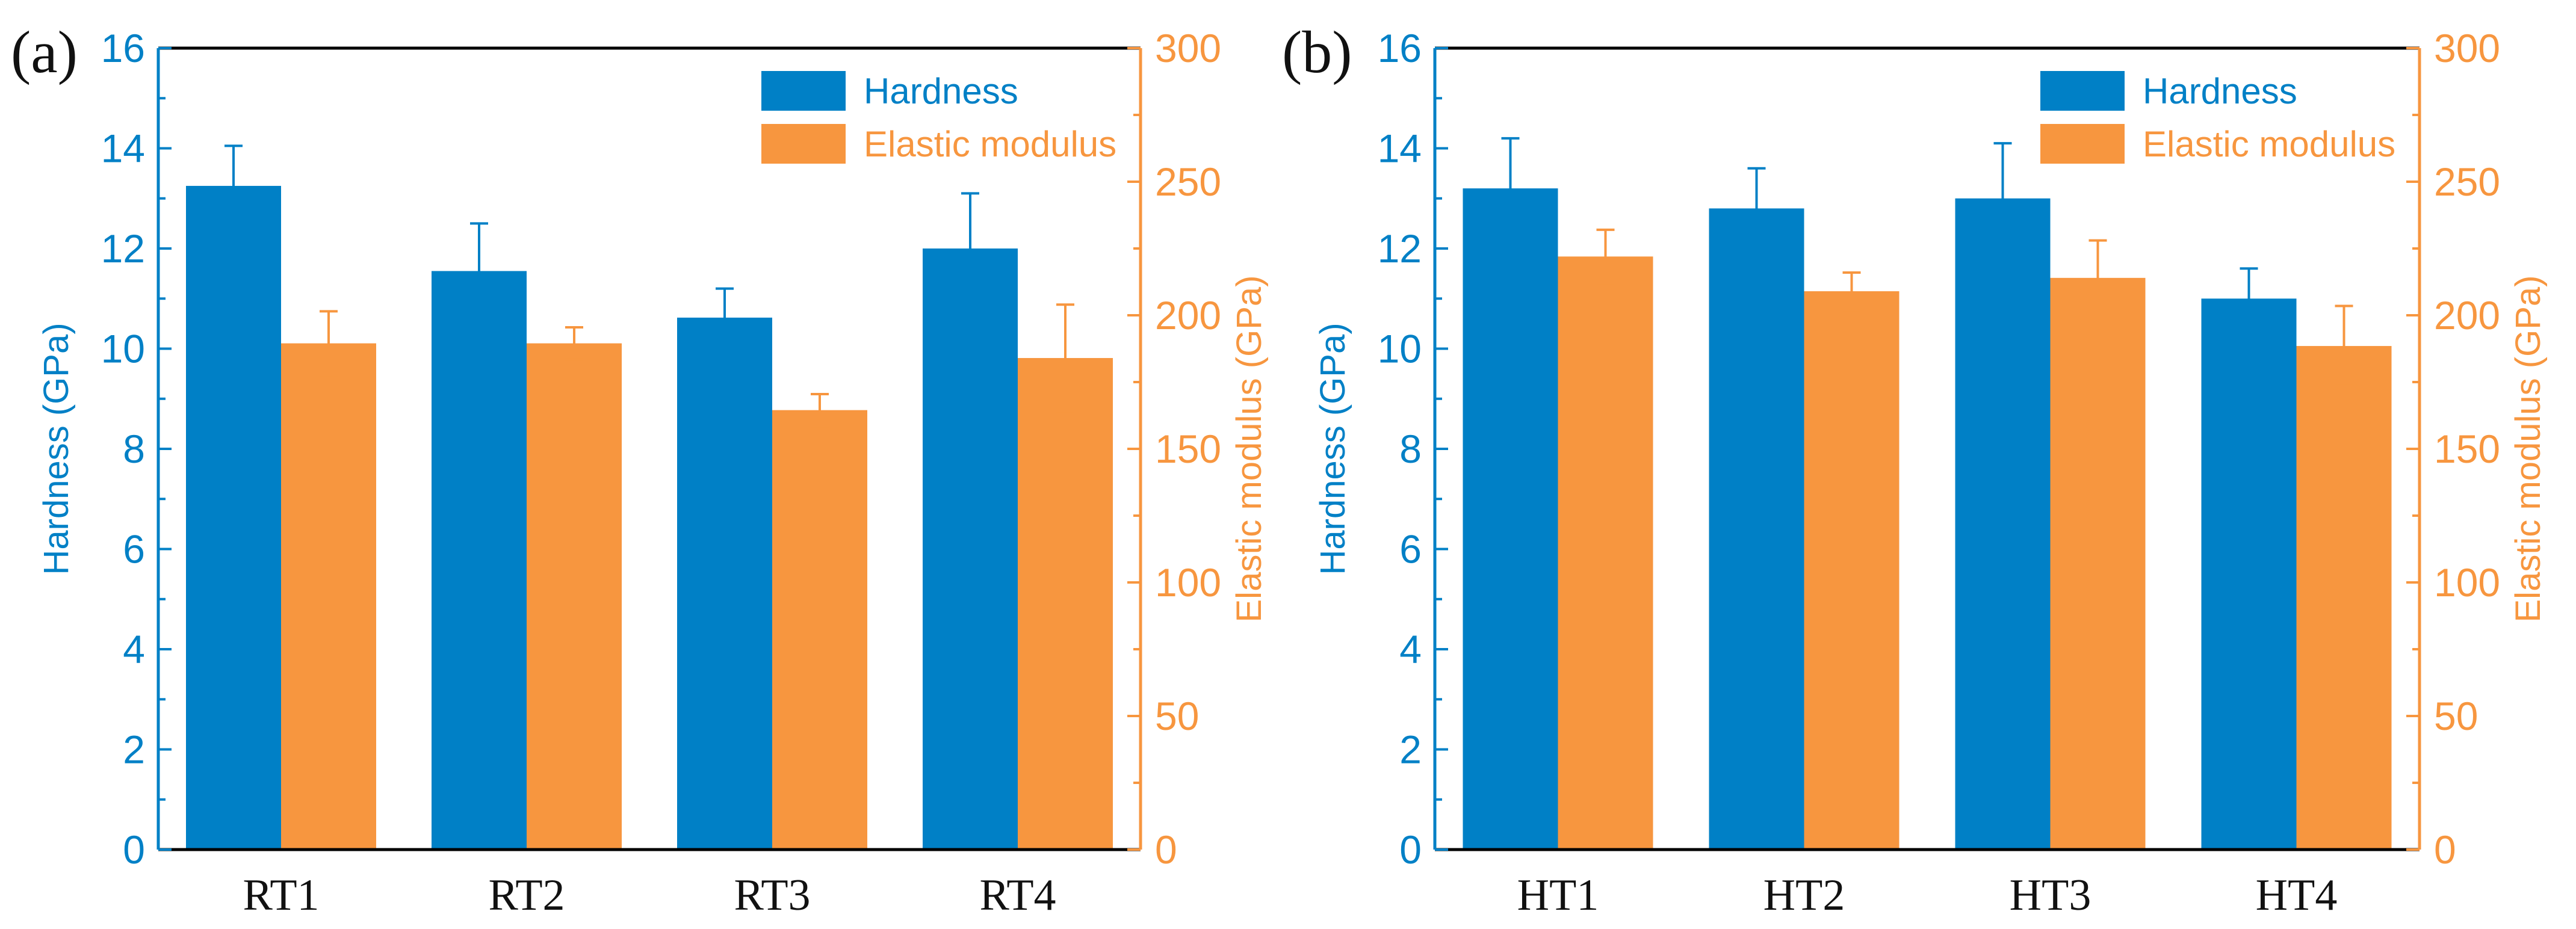 The height and width of the screenshot is (929, 2576). I want to click on elastic-modulus-bar-HT2, so click(1851, 570).